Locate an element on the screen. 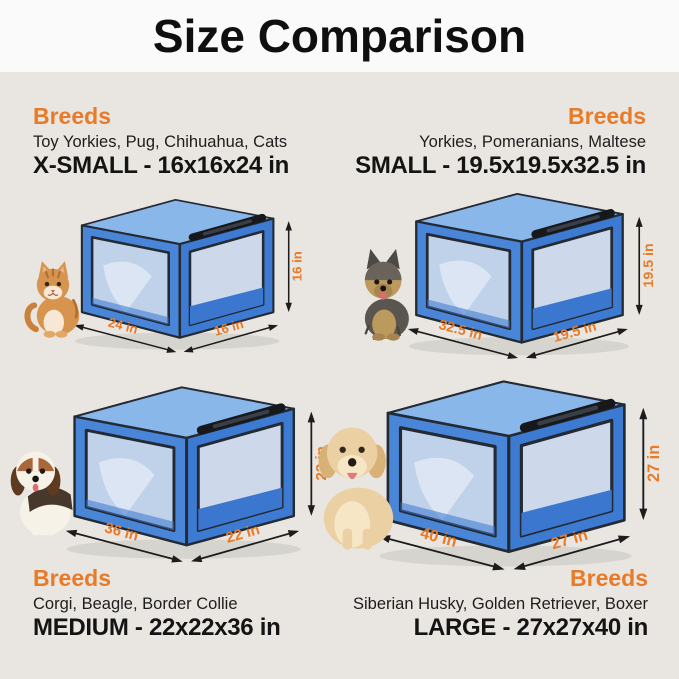 This screenshot has width=679, height=679. golden-retriever-icon is located at coordinates (356, 488).